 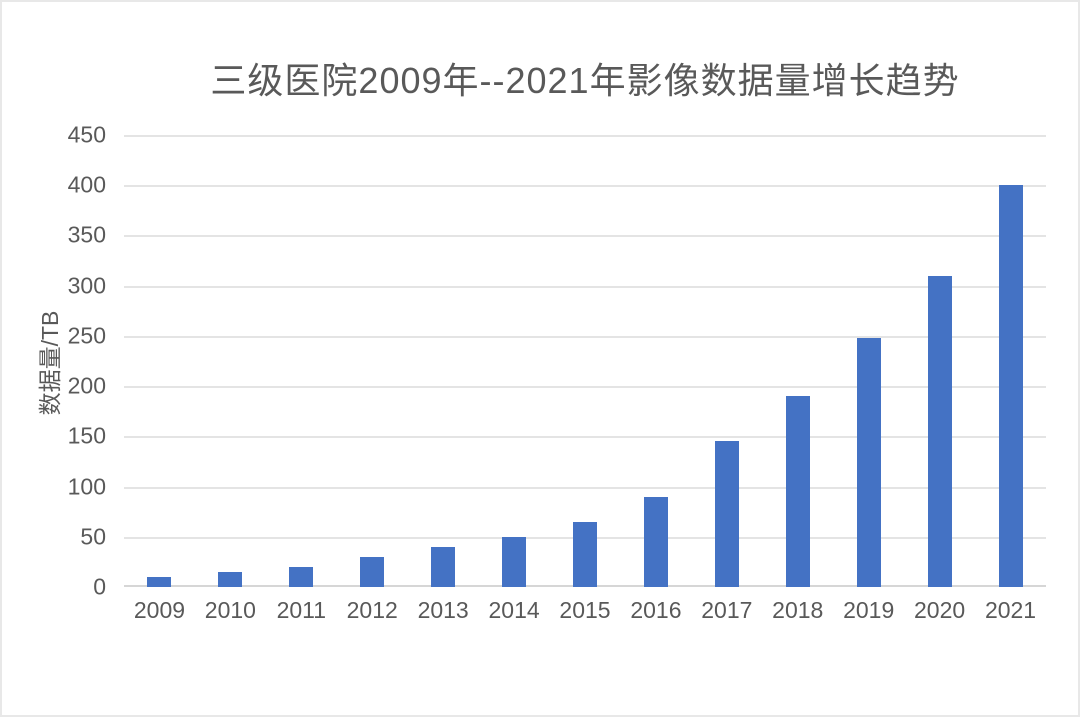 What do you see at coordinates (727, 610) in the screenshot?
I see `x-tick-label-2017: 2017` at bounding box center [727, 610].